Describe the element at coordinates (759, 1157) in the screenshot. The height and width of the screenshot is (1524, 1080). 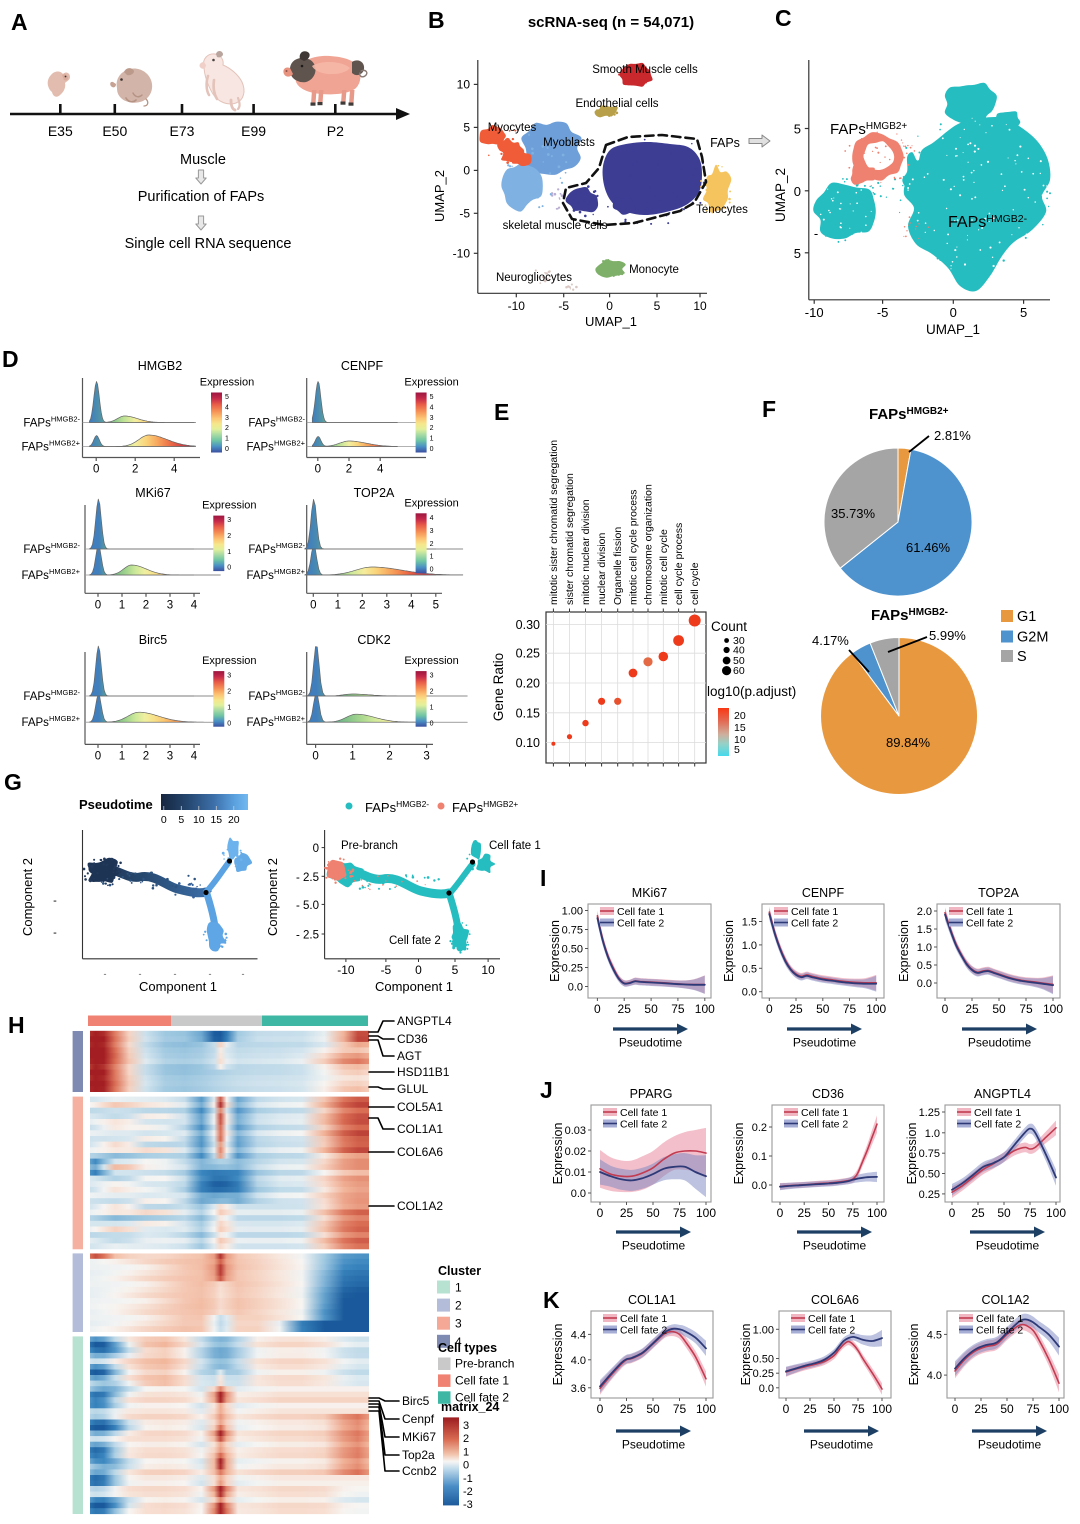
I see `svg-text: 0.1` at that location.